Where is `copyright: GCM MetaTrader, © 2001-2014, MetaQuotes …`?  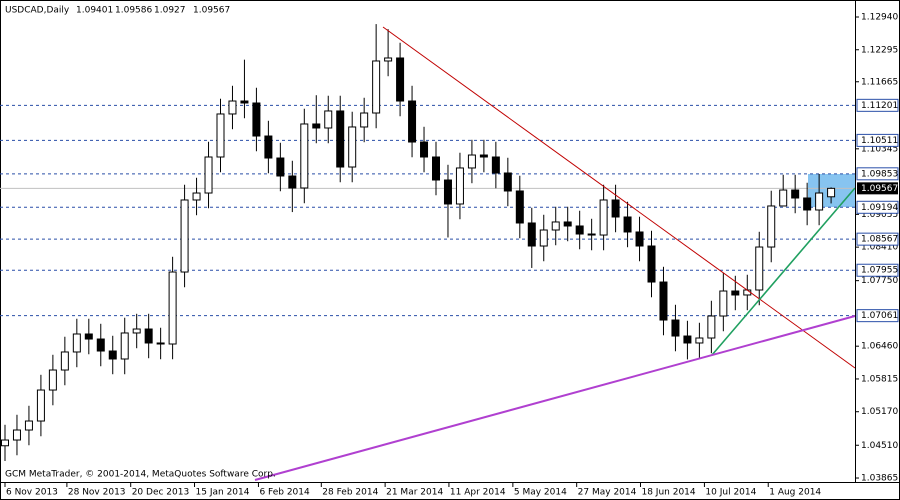 copyright: GCM MetaTrader, © 2001-2014, MetaQuotes … is located at coordinates (140, 475).